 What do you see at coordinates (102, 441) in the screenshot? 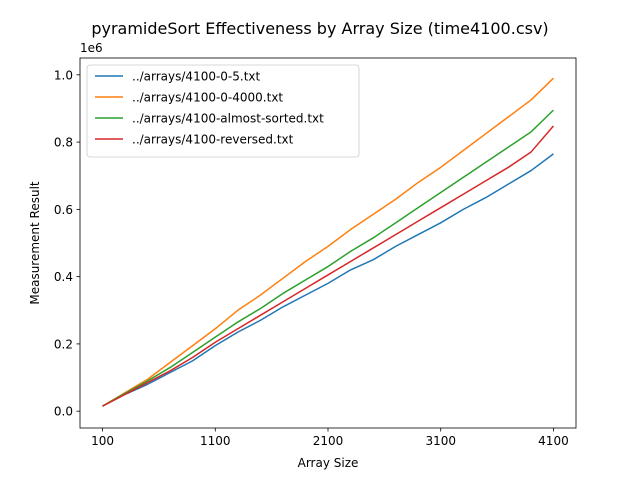
I see `x-tick-label-100: 100` at bounding box center [102, 441].